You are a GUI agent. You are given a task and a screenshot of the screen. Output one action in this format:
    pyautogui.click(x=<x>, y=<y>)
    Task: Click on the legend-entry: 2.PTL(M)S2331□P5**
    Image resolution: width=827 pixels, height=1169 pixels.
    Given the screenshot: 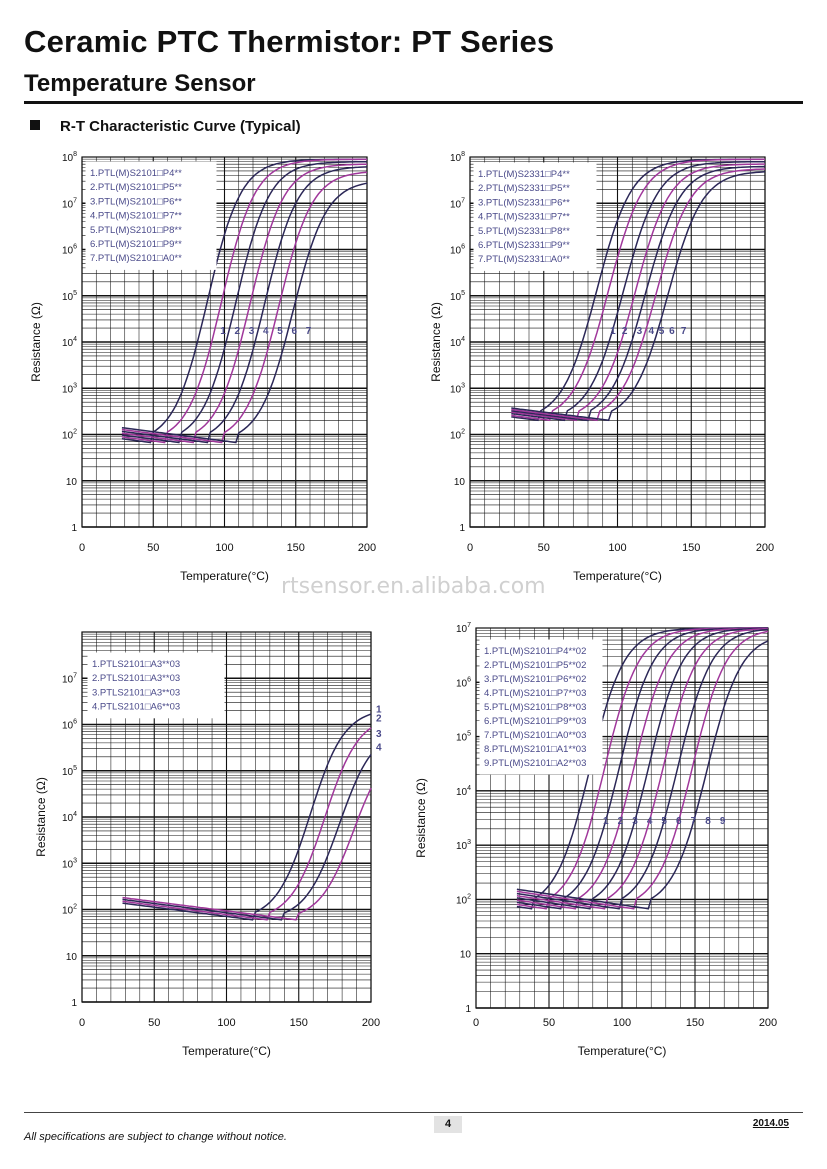 What is the action you would take?
    pyautogui.click(x=524, y=188)
    